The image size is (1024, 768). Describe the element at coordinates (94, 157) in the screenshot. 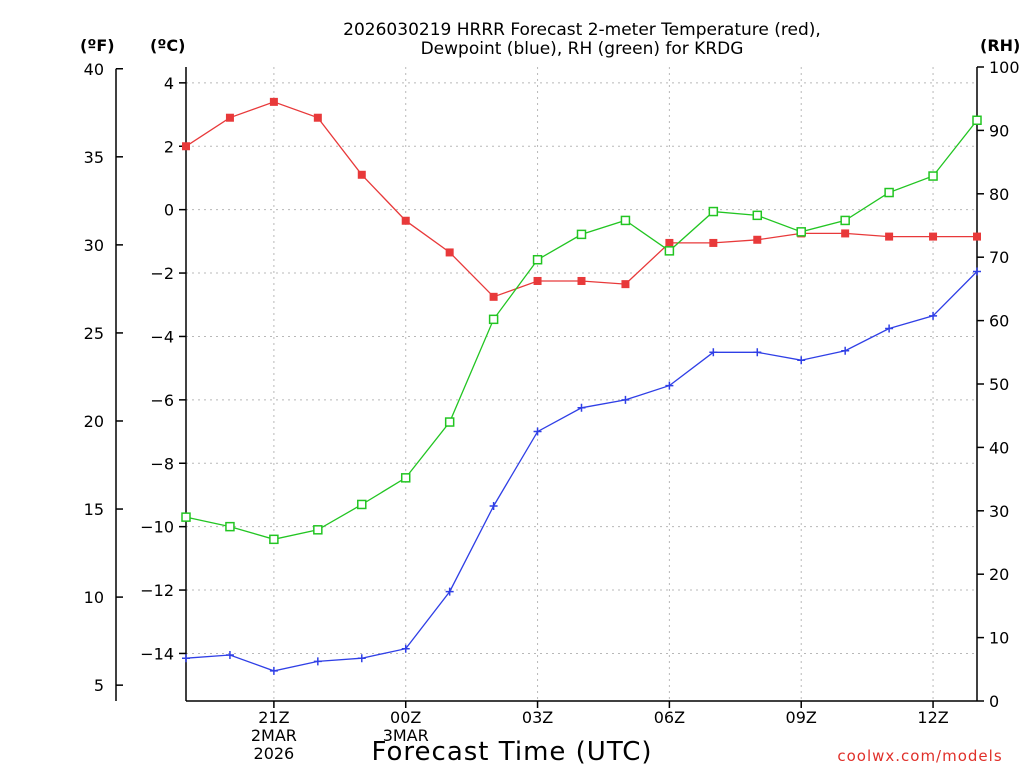

I see `fahrenheit-tick-label: 35` at that location.